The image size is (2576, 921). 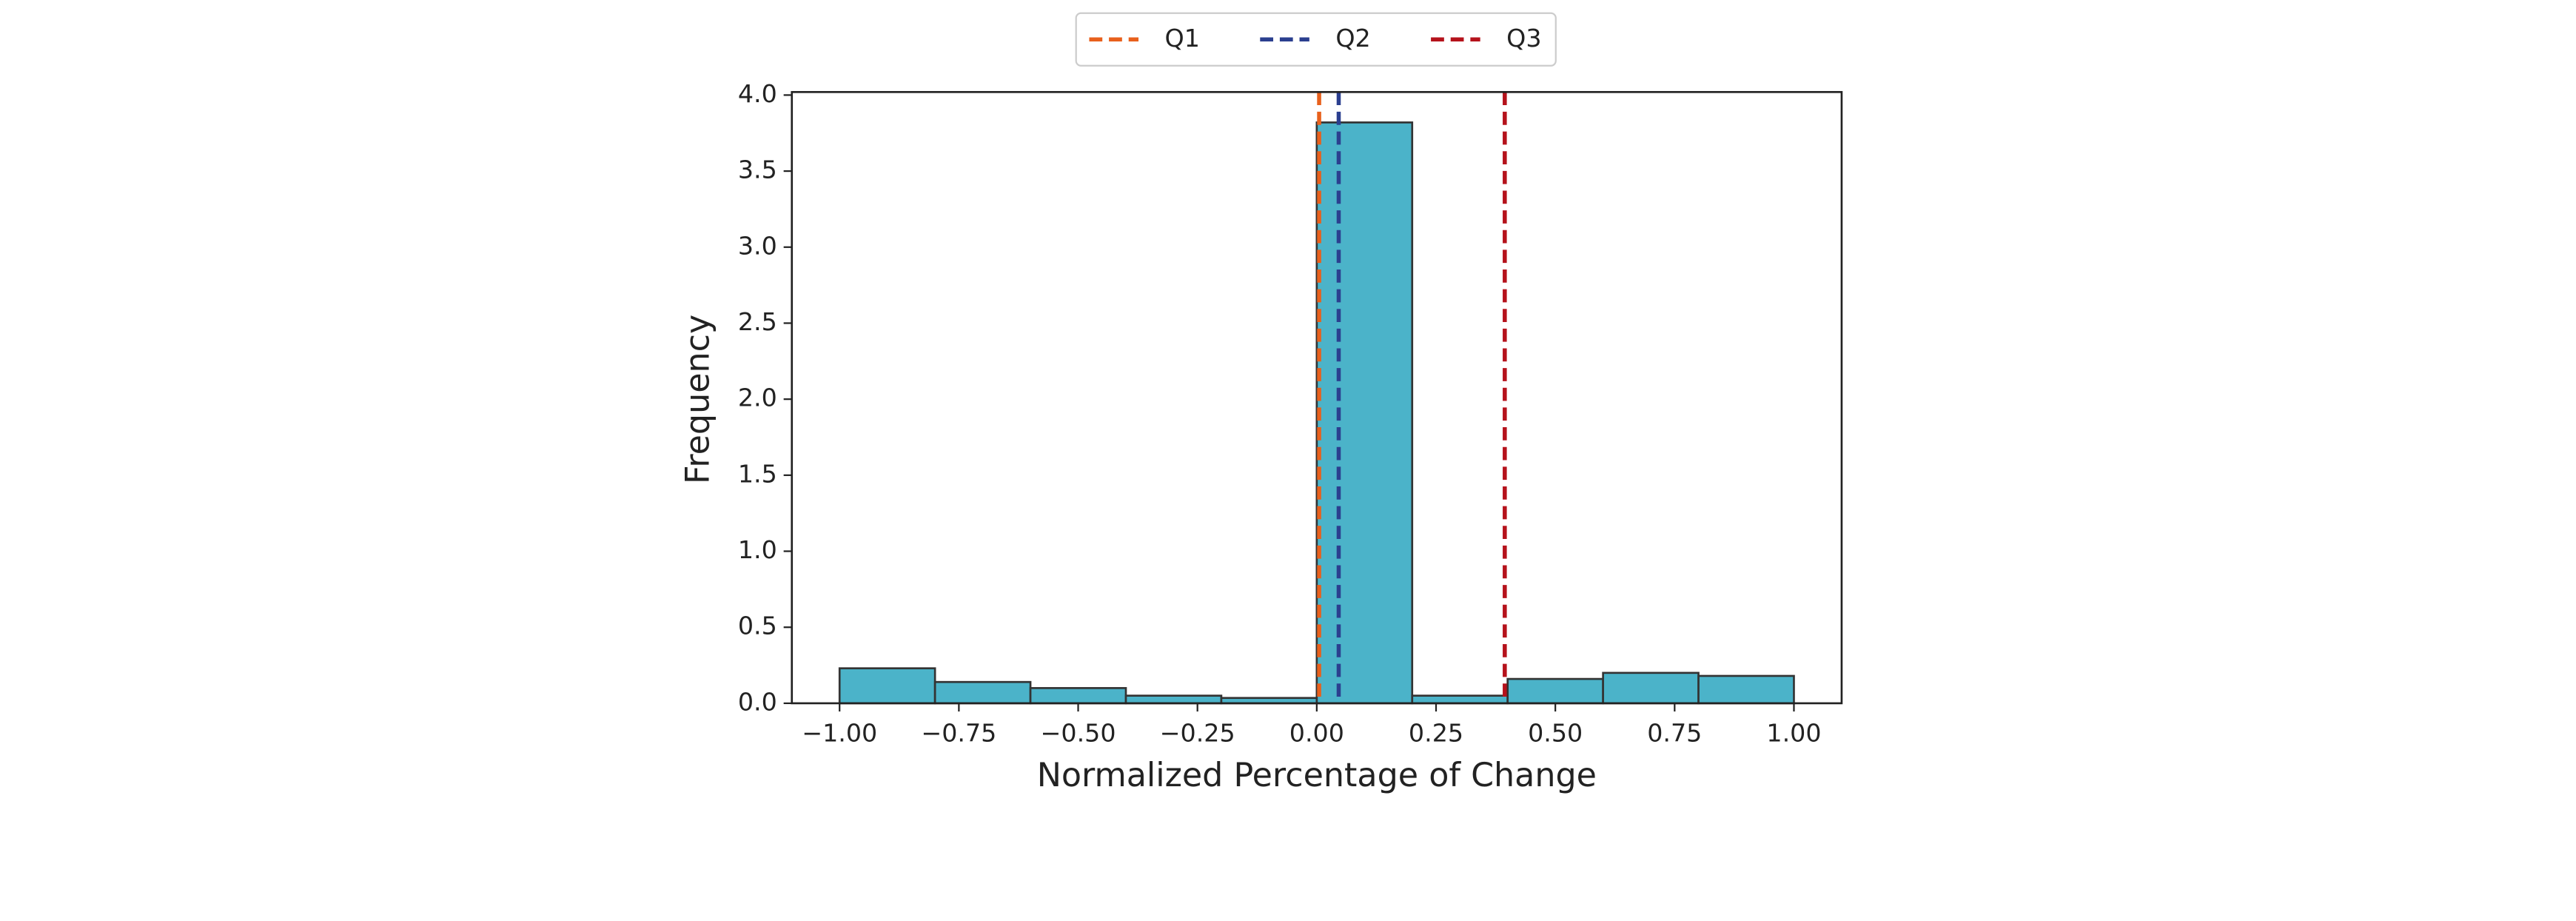 I want to click on y-tick-label: 3.5, so click(x=757, y=169).